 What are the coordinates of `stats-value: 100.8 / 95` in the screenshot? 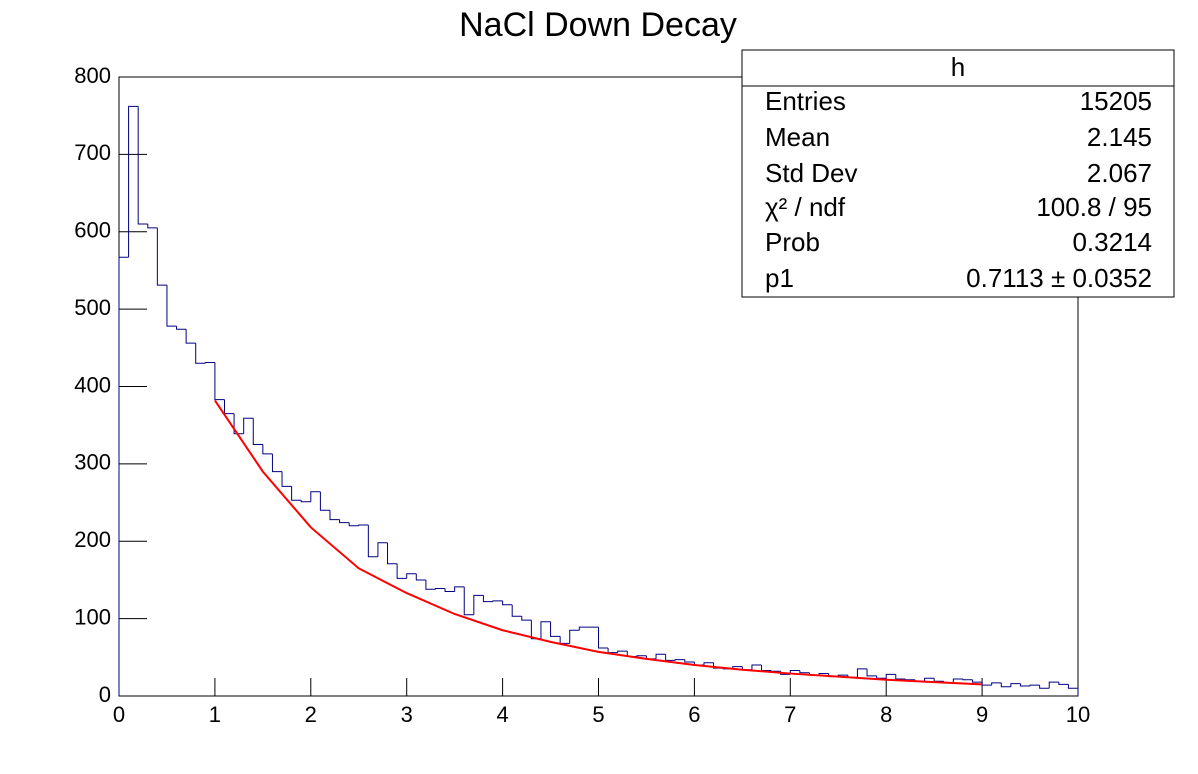 It's located at (1094, 207).